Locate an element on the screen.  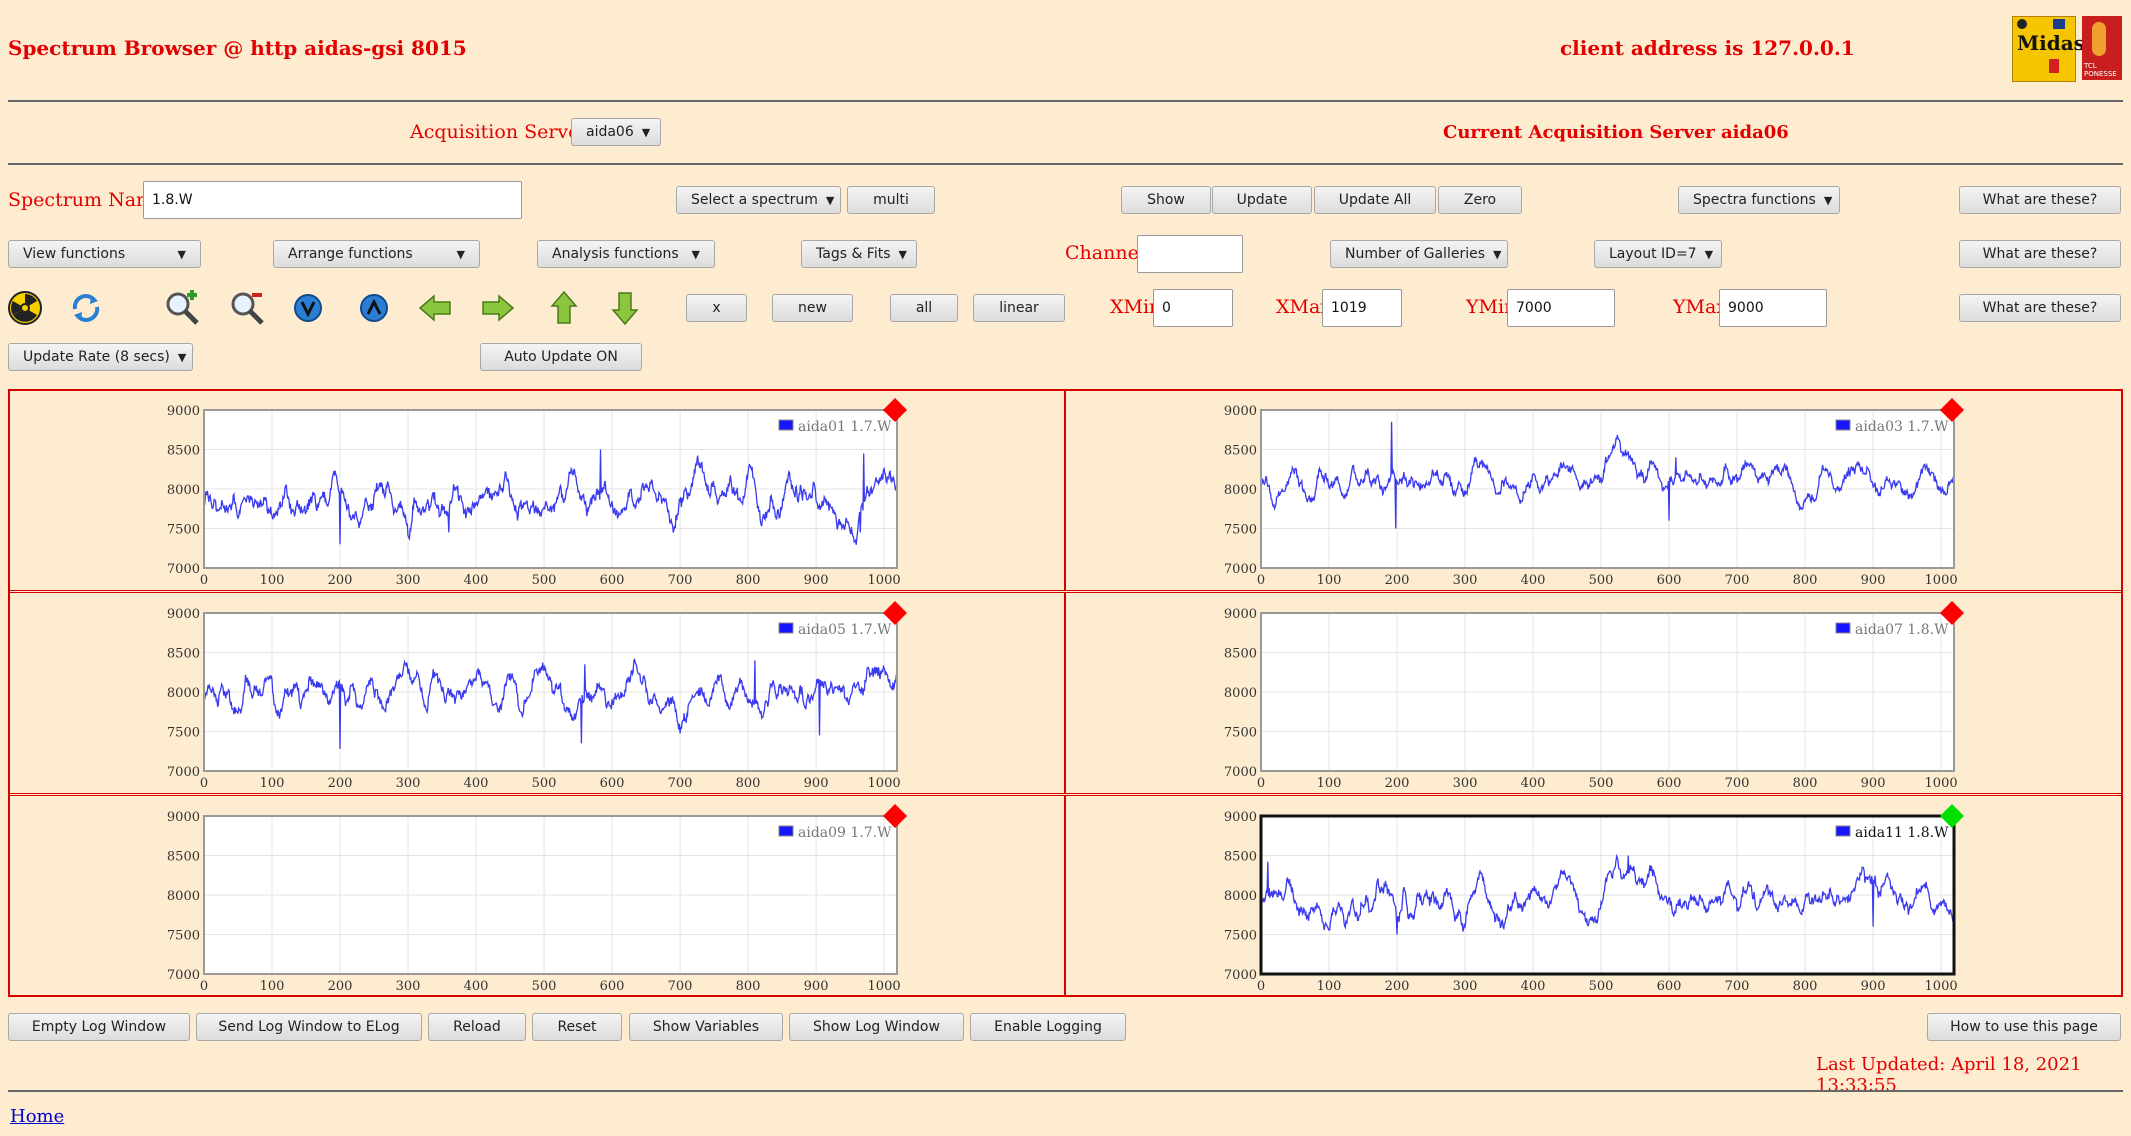
tags-fits-dropdown: Tags & Fits ▼ is located at coordinates (859, 254).